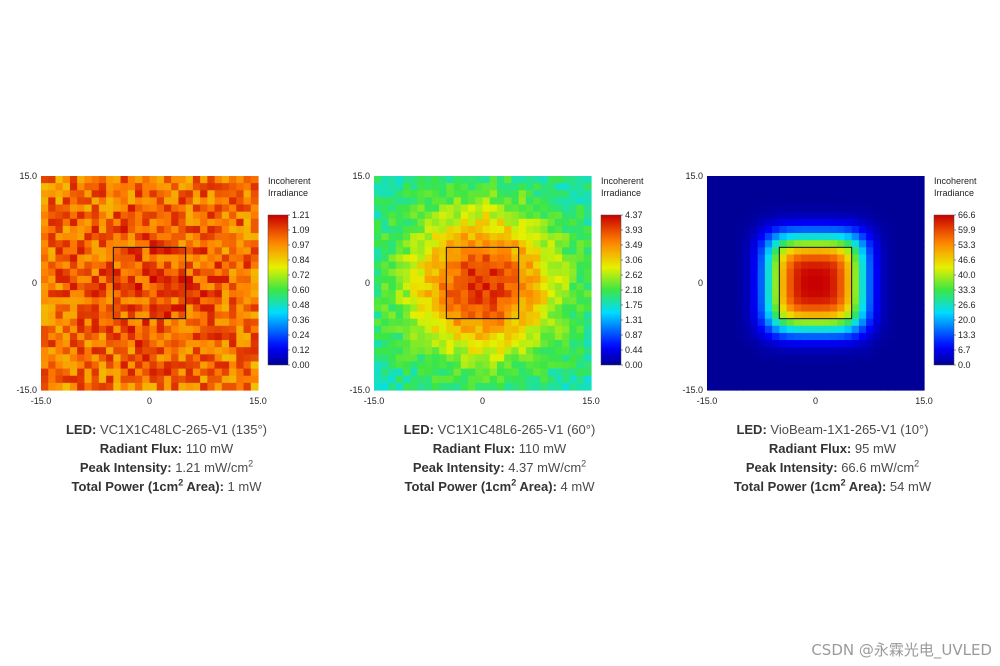 This screenshot has height=666, width=1000. Describe the element at coordinates (700, 283) in the screenshot. I see `y-tick-label: 0` at that location.